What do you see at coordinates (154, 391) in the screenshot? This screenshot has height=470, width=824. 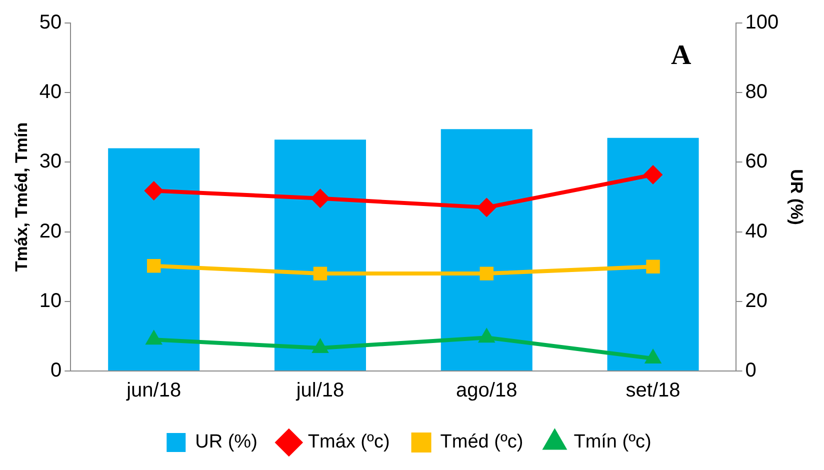 I see `x-tick-label: jun/18` at bounding box center [154, 391].